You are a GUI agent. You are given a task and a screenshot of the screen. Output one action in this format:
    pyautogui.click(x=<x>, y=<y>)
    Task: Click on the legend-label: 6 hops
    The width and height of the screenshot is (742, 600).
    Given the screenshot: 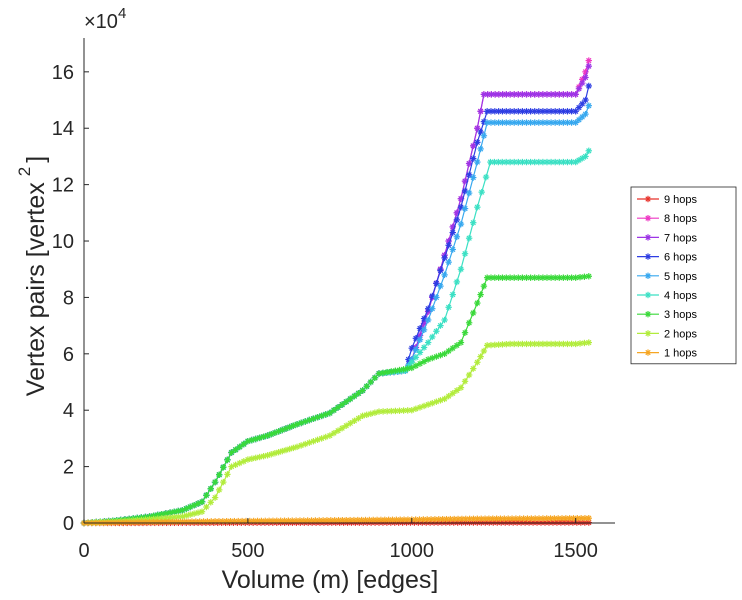 What is the action you would take?
    pyautogui.click(x=681, y=258)
    